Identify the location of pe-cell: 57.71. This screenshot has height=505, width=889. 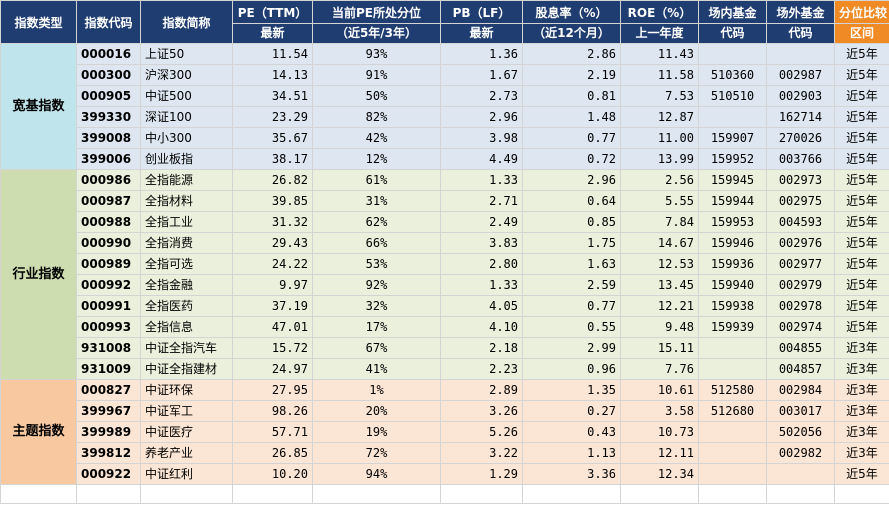
(272, 432).